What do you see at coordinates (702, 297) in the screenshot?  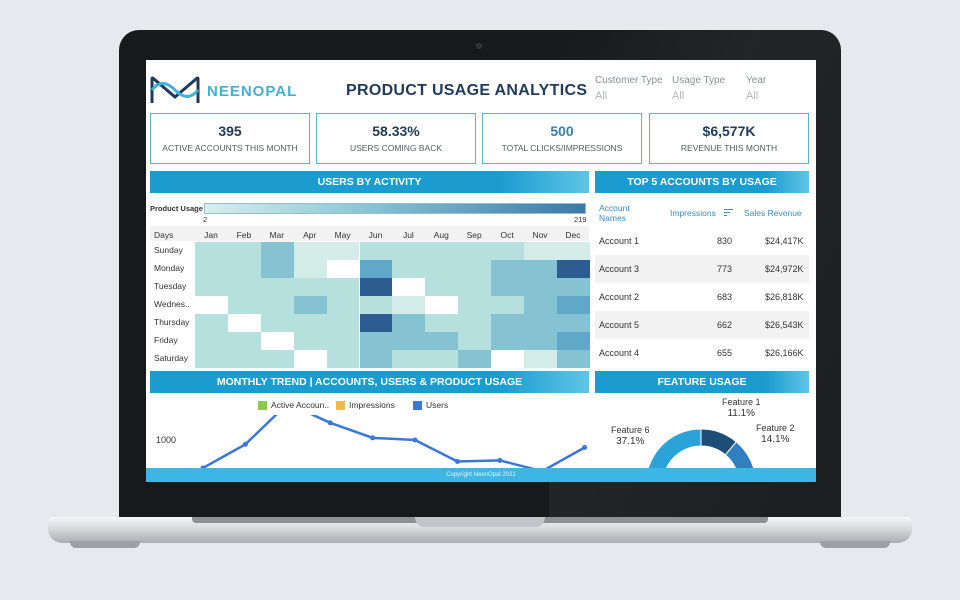 I see `table-row: Account 2 683 $26,818K` at bounding box center [702, 297].